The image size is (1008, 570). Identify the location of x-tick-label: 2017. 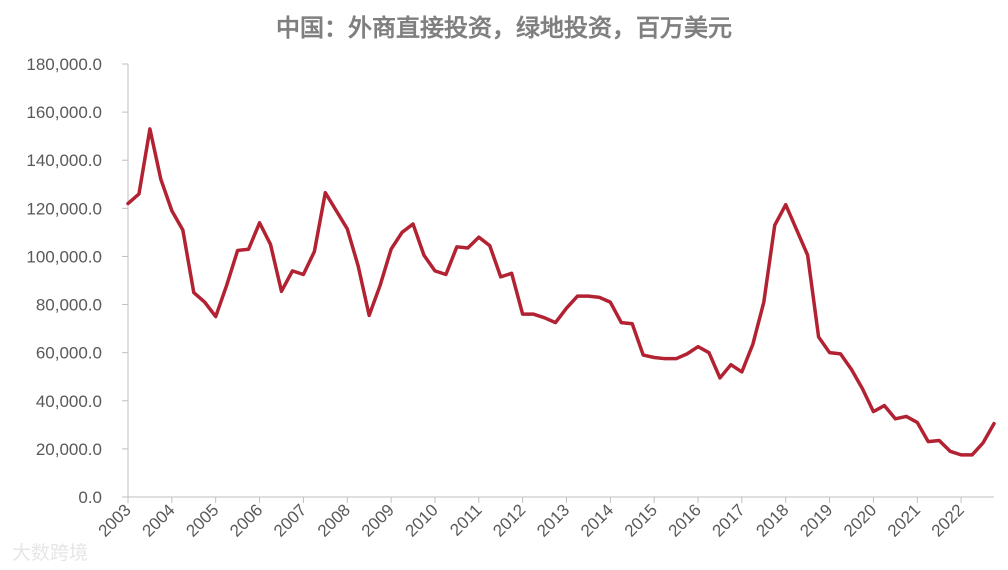
(729, 520).